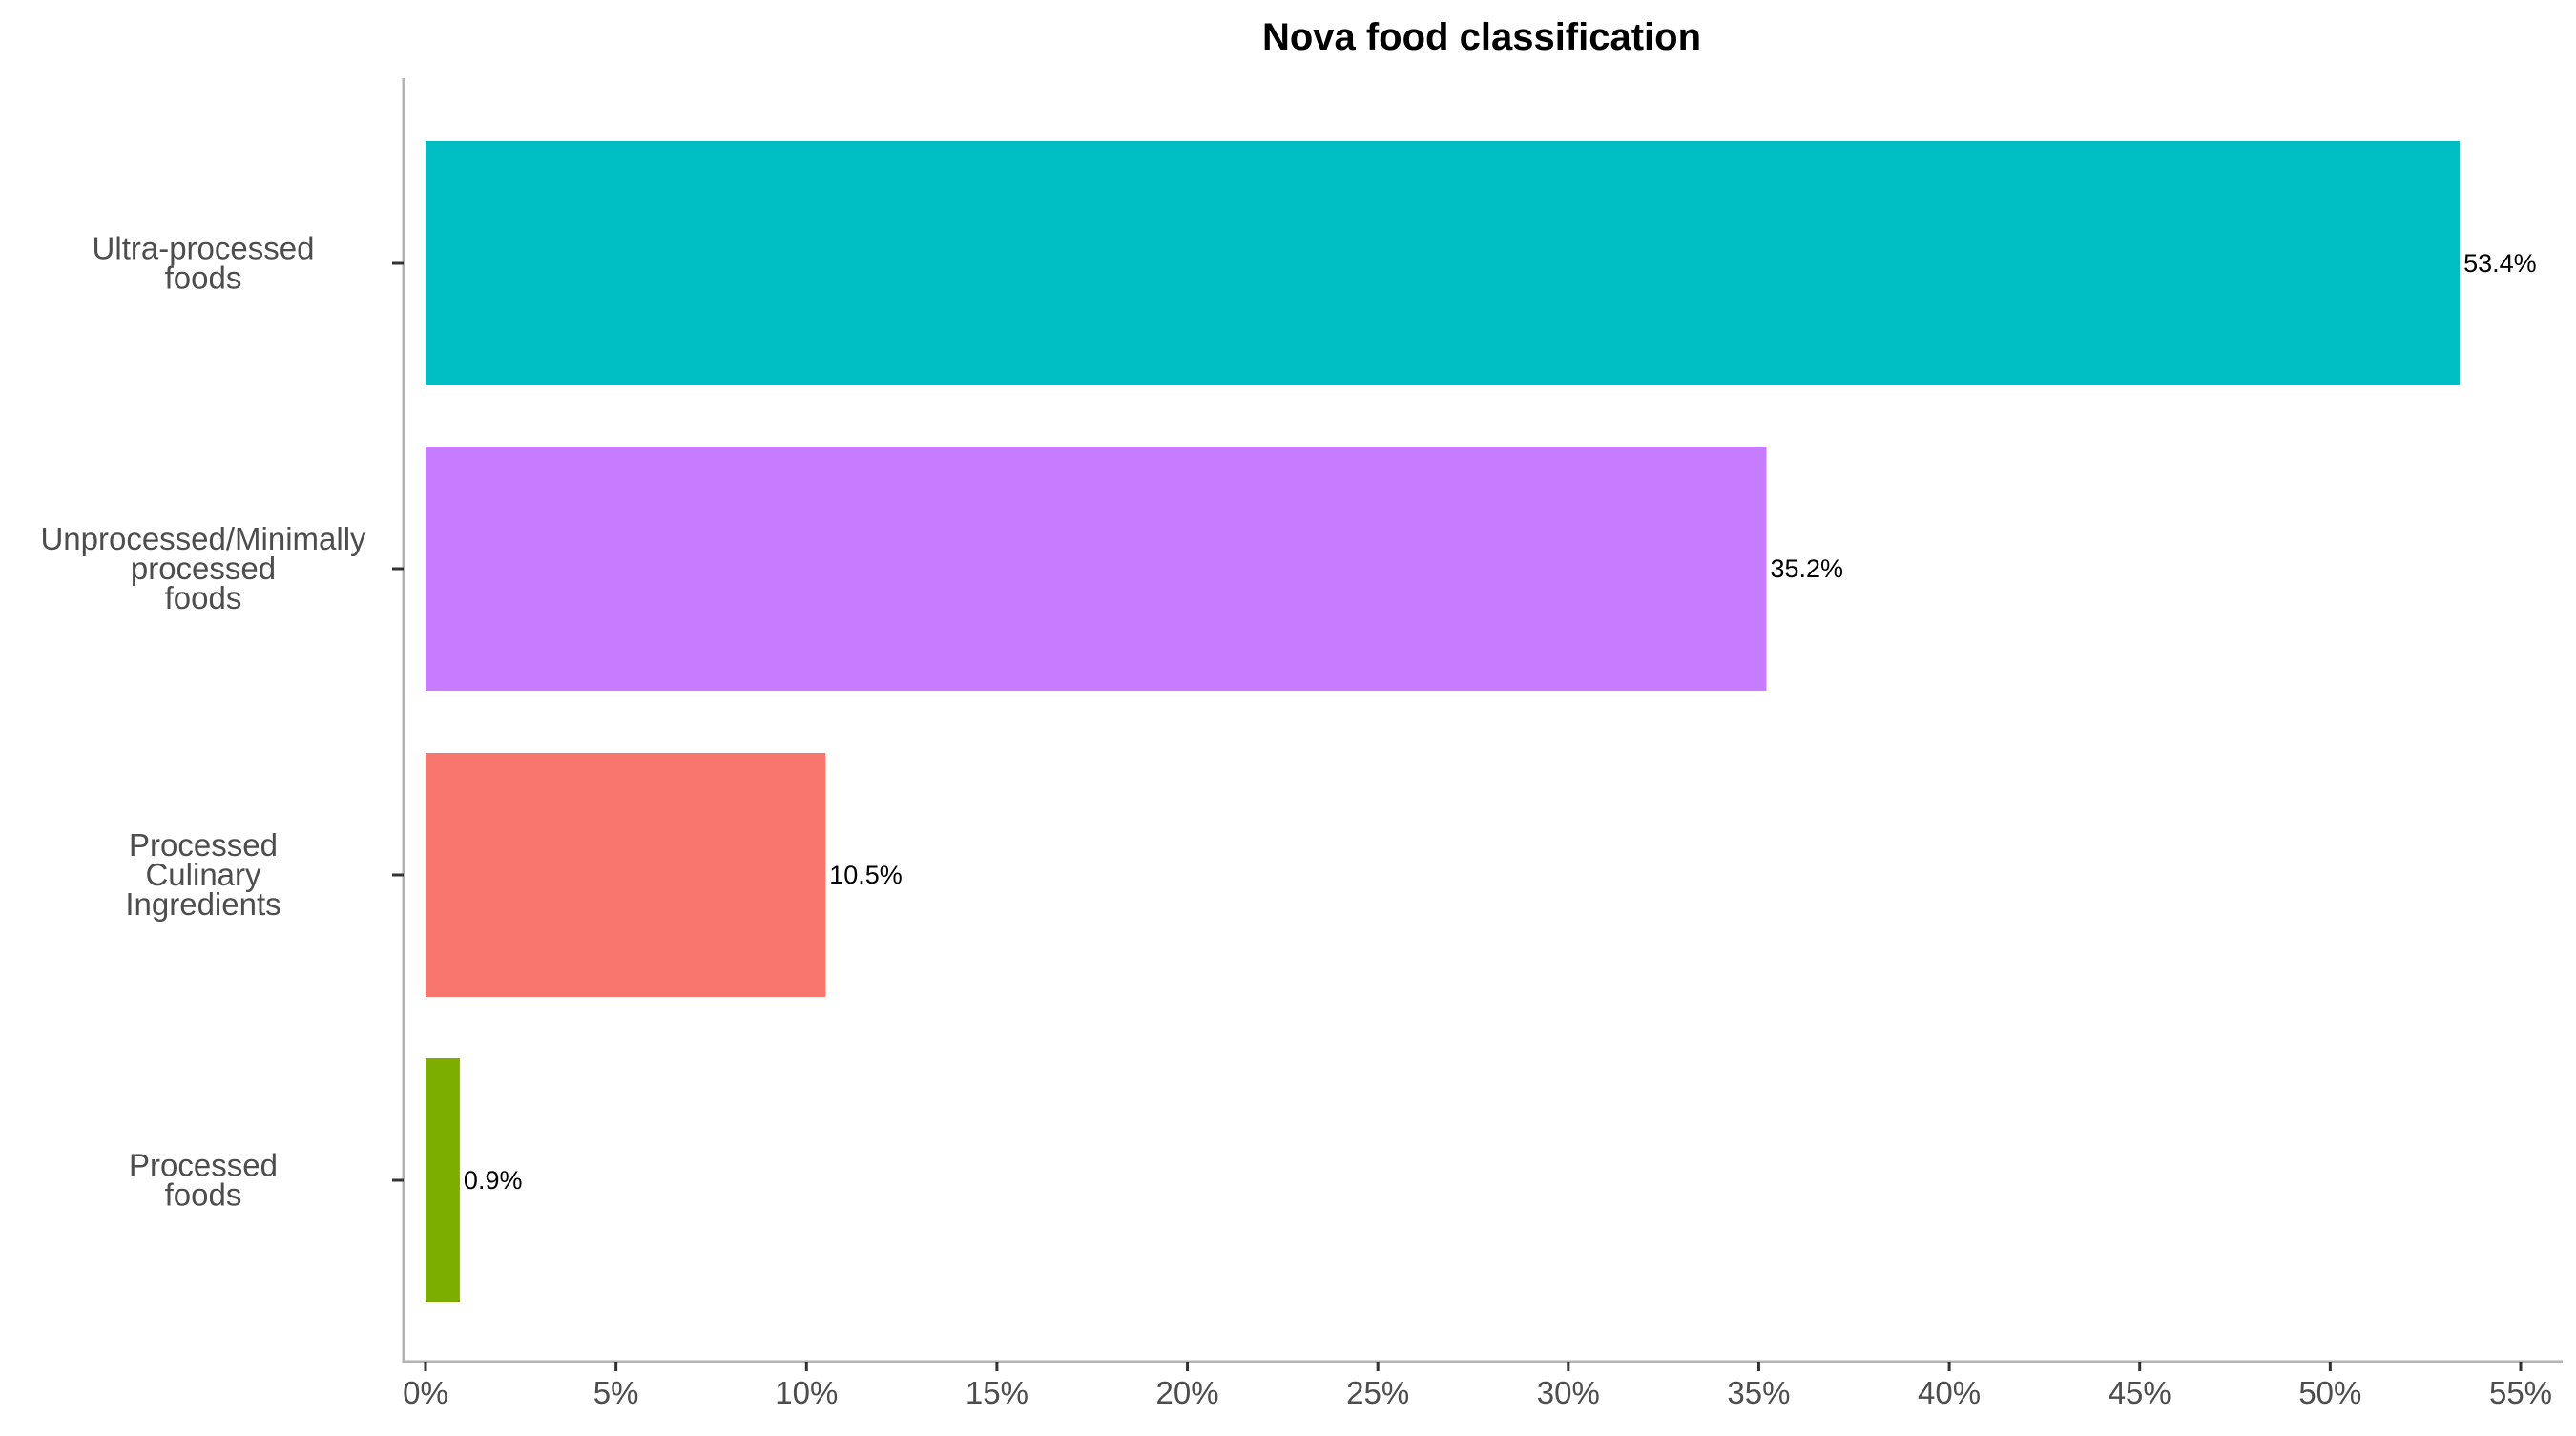 The height and width of the screenshot is (1436, 2576). I want to click on x-tick-label: 50%, so click(2329, 1392).